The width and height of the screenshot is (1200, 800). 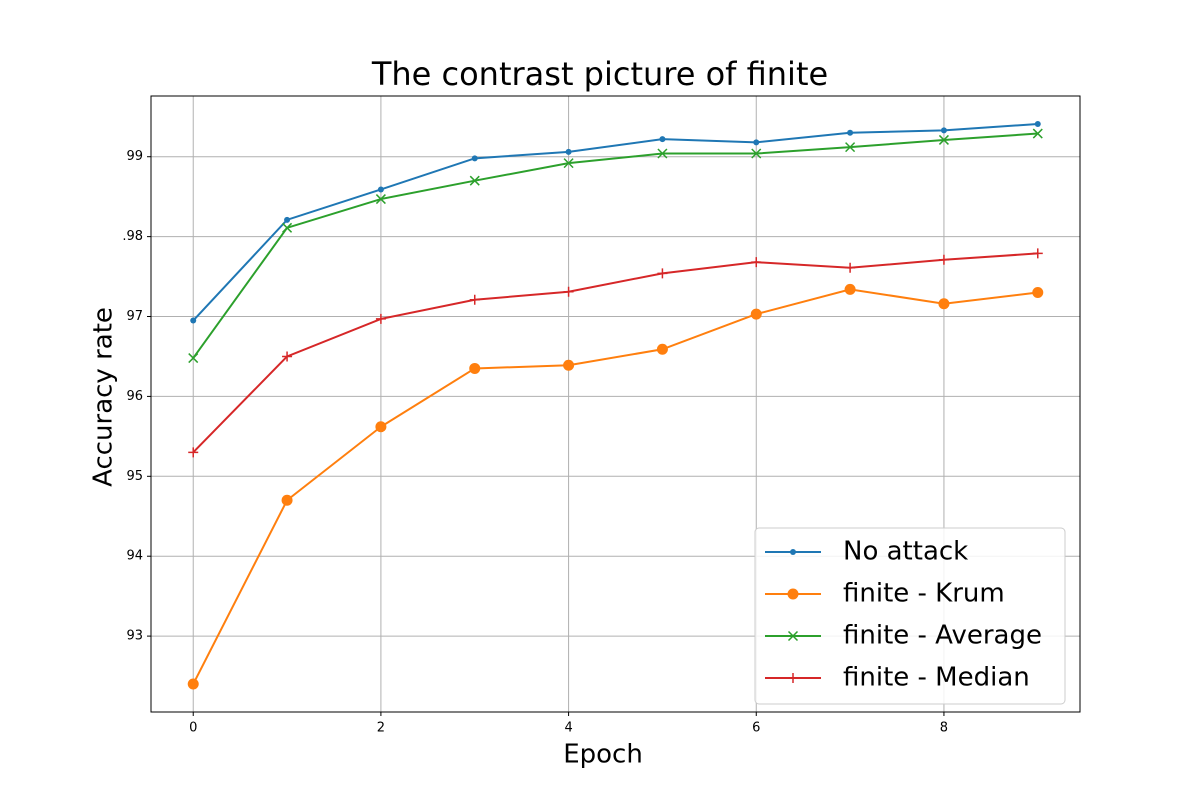 What do you see at coordinates (132, 236) in the screenshot?
I see `y-tick-label: .98` at bounding box center [132, 236].